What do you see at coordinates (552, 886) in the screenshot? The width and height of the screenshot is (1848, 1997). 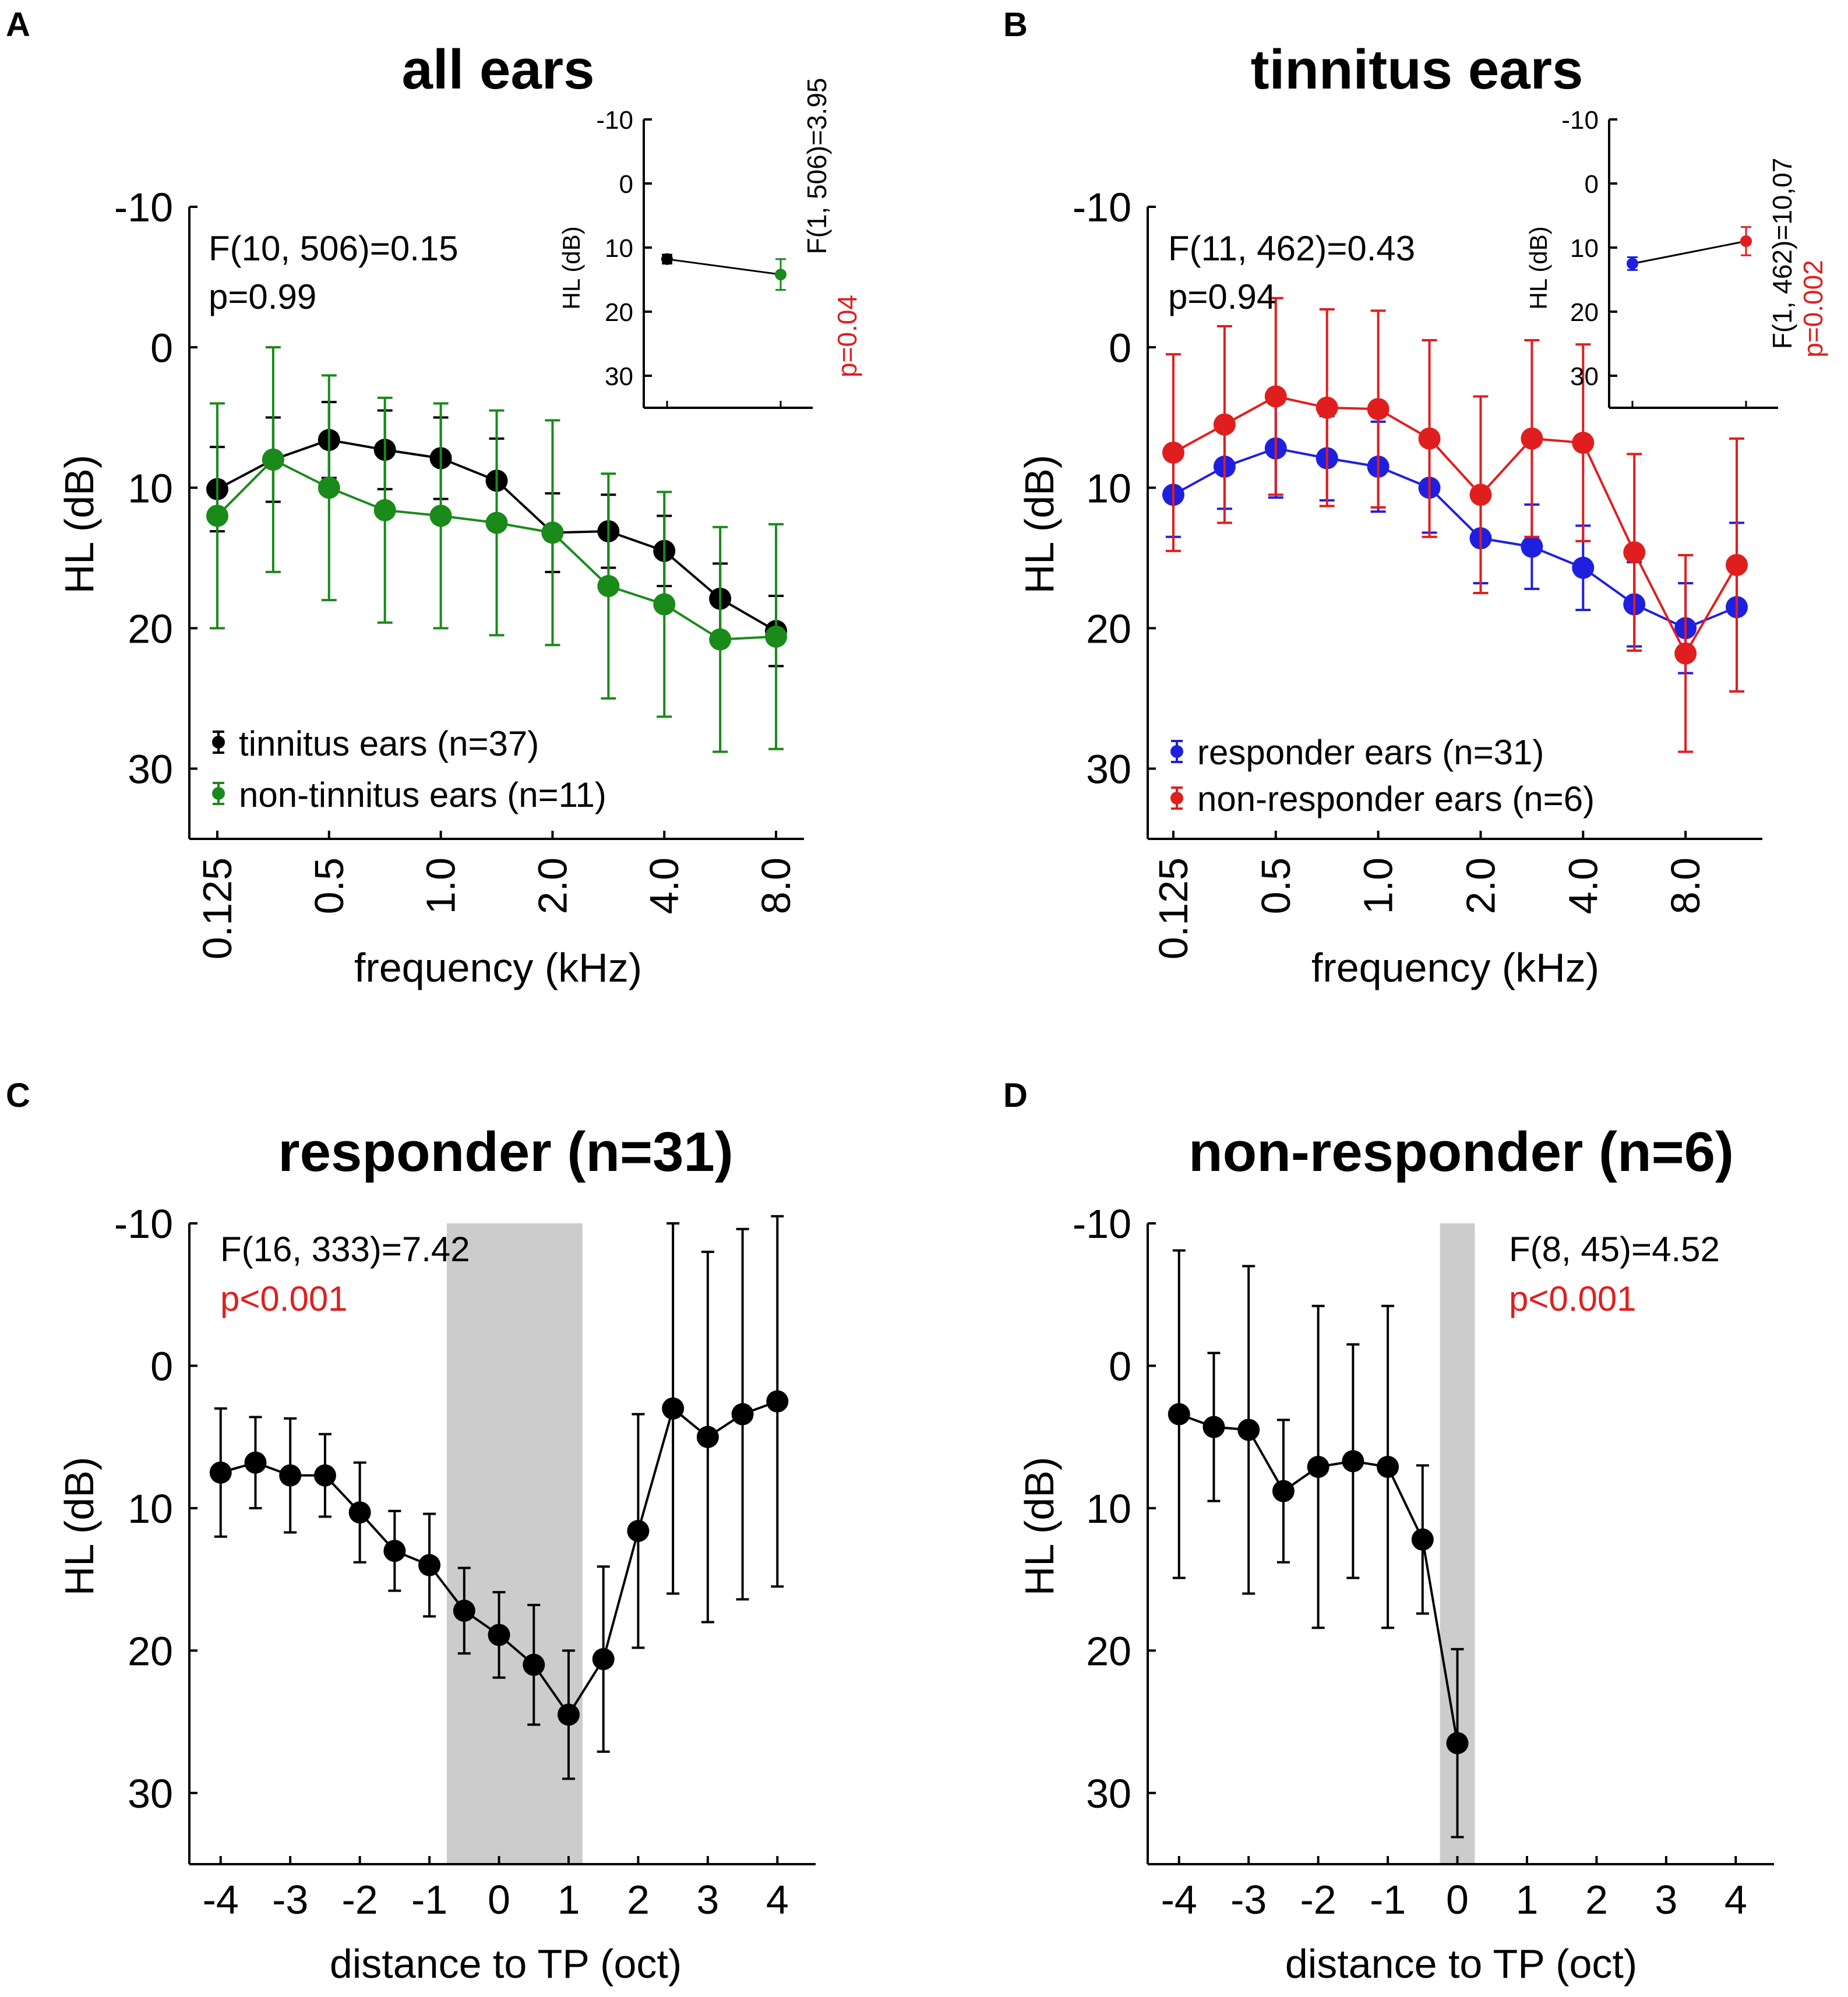 I see `x-tick-label: 2.0` at bounding box center [552, 886].